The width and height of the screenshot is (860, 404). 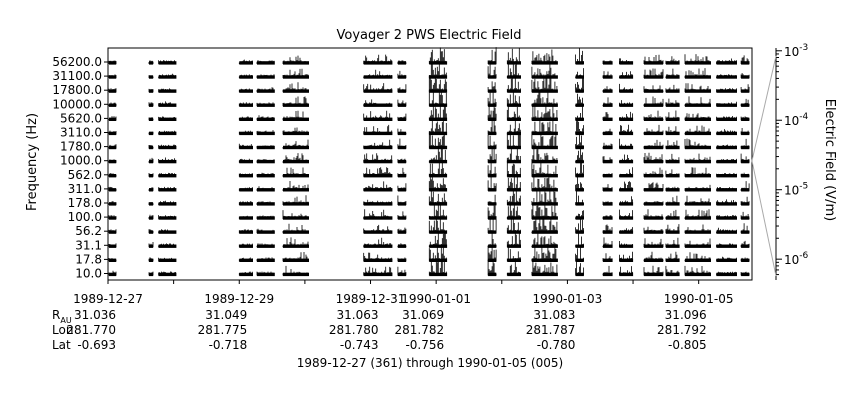 What do you see at coordinates (81, 161) in the screenshot?
I see `y-tick-label: 1000.0` at bounding box center [81, 161].